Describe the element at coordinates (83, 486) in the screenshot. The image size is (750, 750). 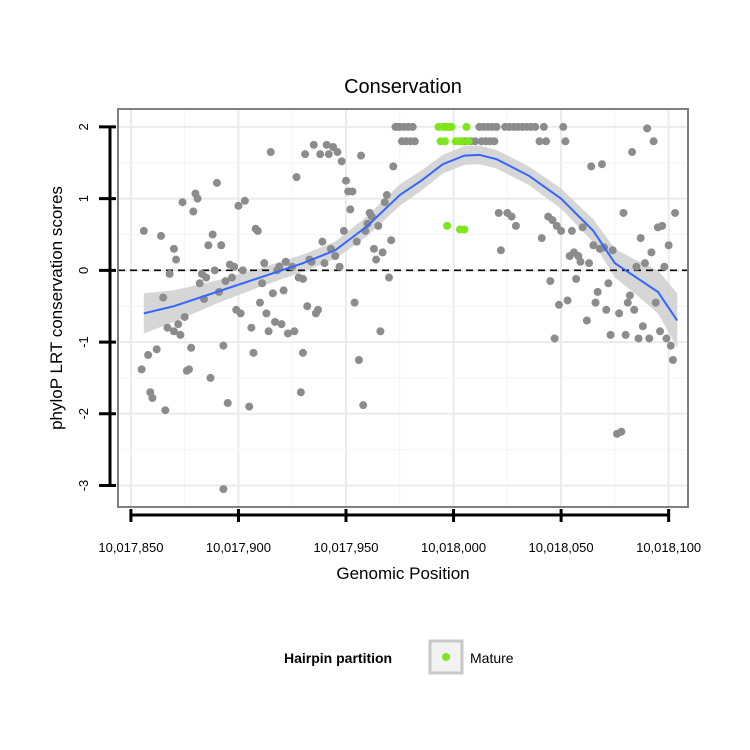
I see `y-tick-label: -3` at that location.